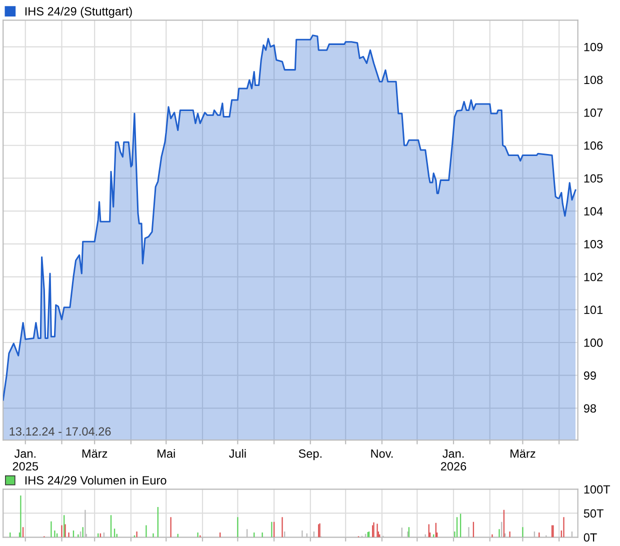 This screenshot has height=546, width=620. What do you see at coordinates (78, 12) in the screenshot?
I see `legend-label: IHS 24/29 (Stuttgart)` at bounding box center [78, 12].